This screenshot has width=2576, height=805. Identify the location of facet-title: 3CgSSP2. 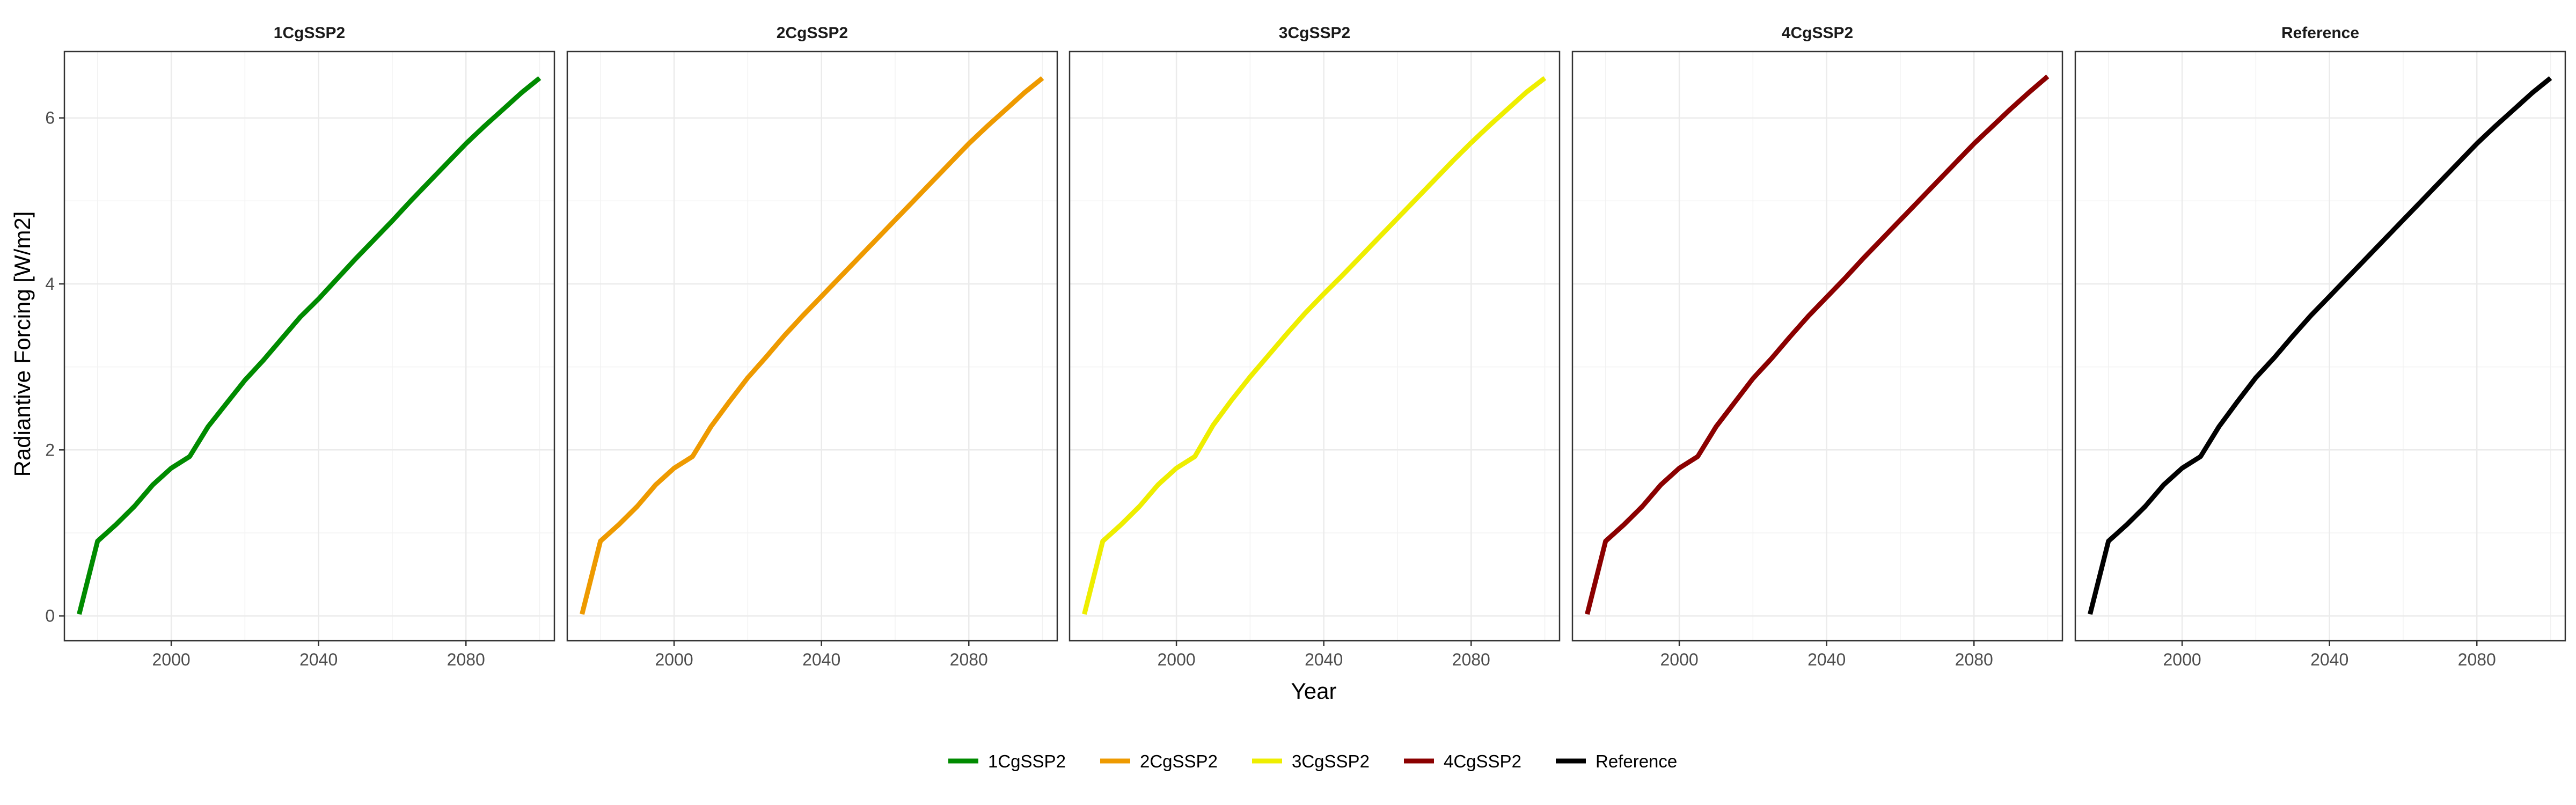
(1314, 33).